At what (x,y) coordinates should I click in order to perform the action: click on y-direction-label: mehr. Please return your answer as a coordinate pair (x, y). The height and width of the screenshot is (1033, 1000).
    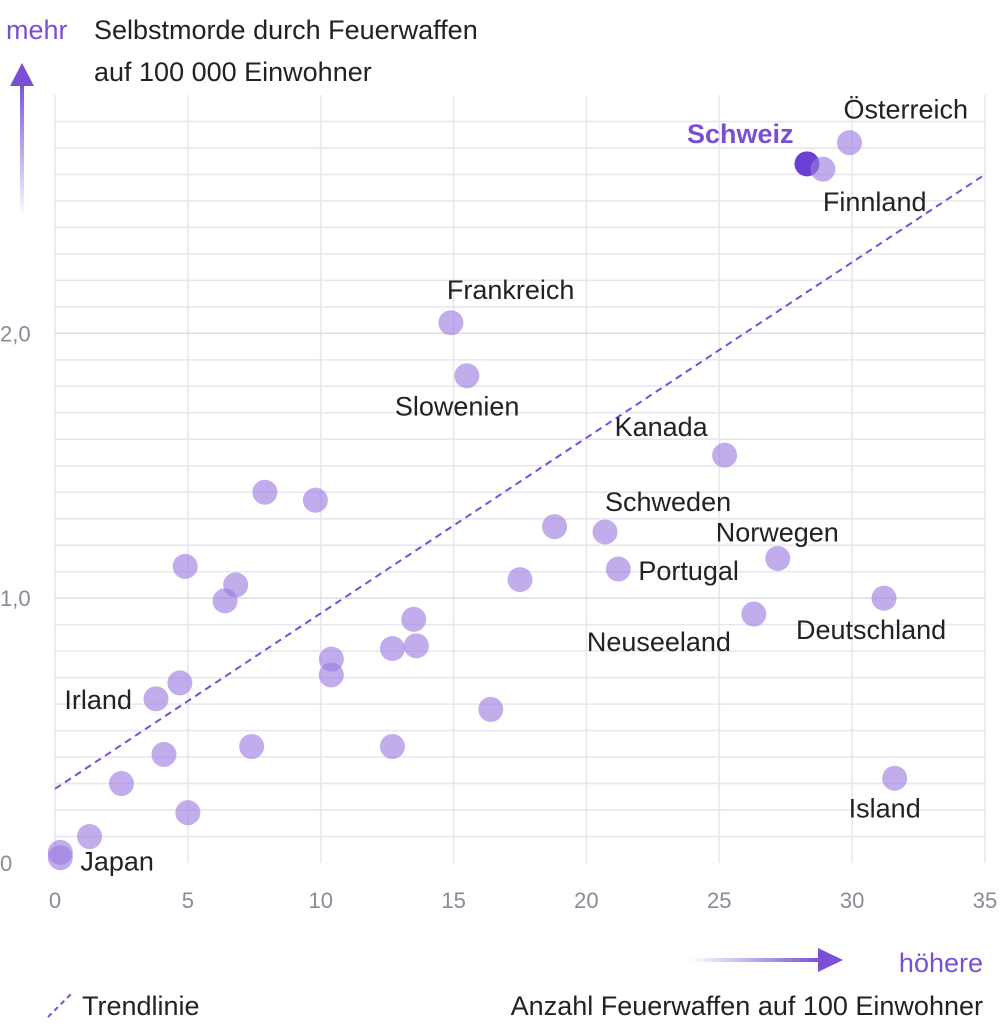
    Looking at the image, I should click on (37, 30).